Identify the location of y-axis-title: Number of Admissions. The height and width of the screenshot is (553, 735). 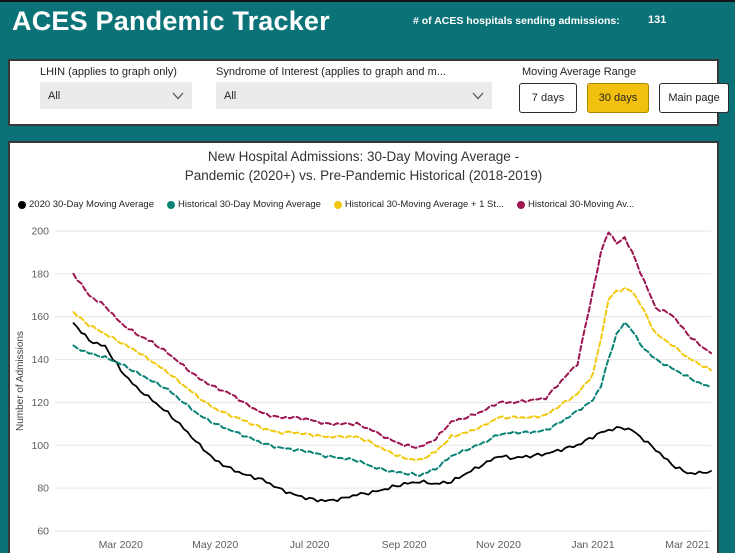
(20, 381).